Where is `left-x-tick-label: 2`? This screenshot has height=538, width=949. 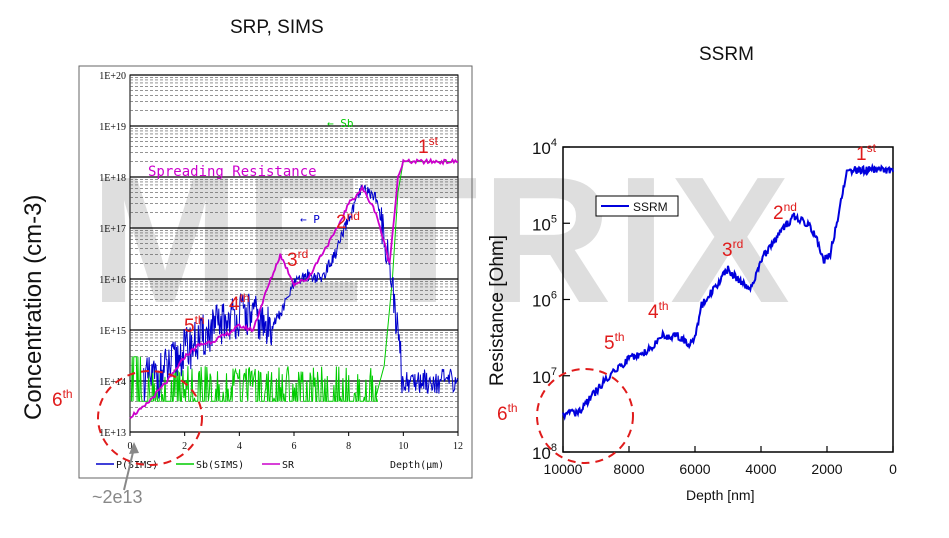 left-x-tick-label: 2 is located at coordinates (184, 446).